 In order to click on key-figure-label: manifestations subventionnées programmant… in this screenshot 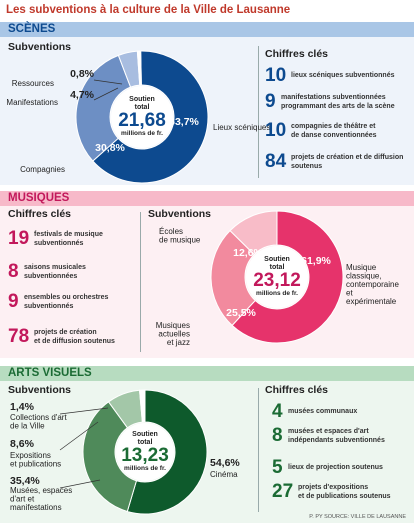, I will do `click(338, 102)`.